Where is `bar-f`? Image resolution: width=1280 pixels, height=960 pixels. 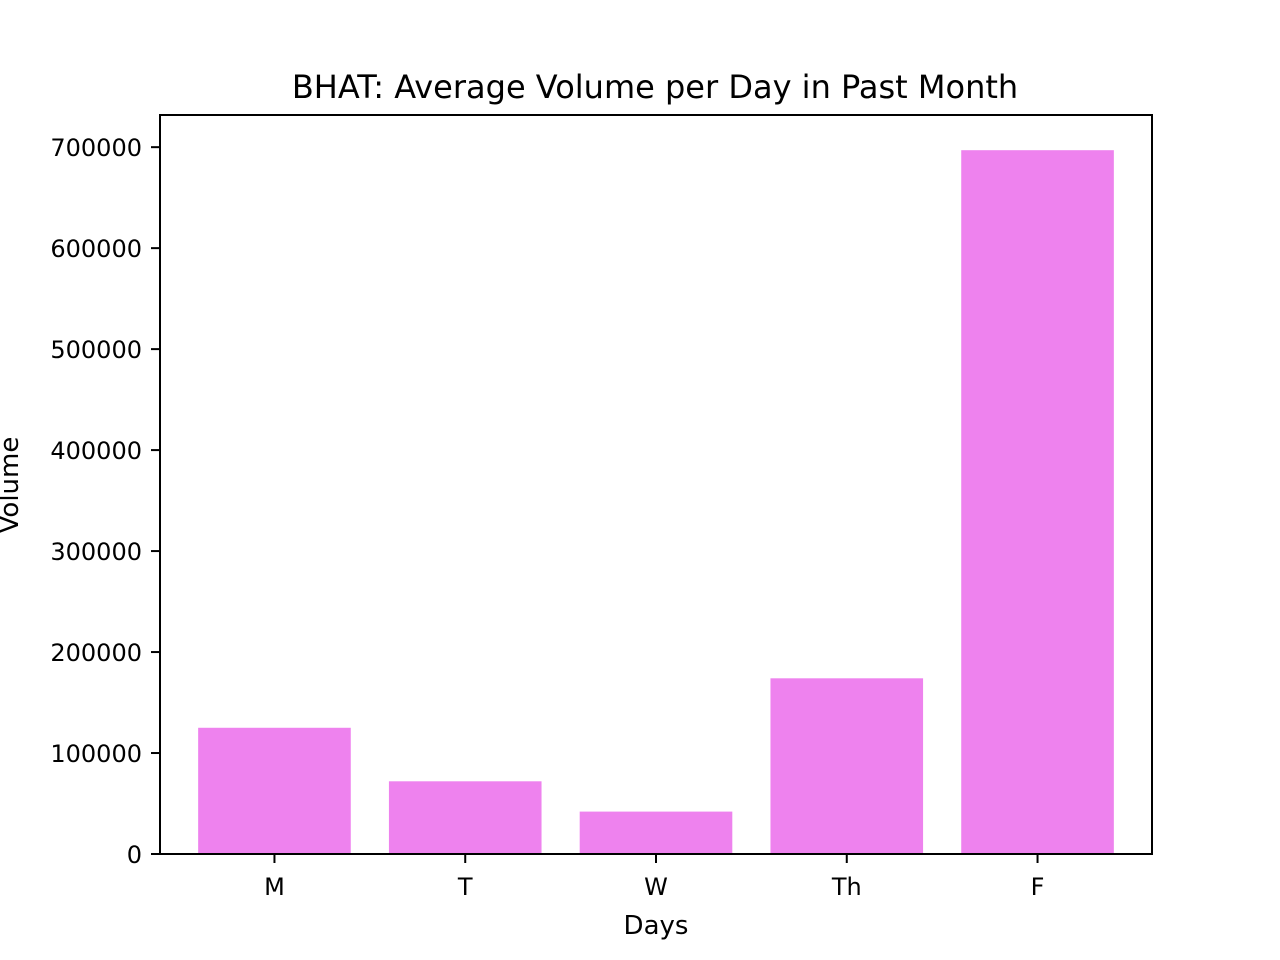 bar-f is located at coordinates (1037, 502).